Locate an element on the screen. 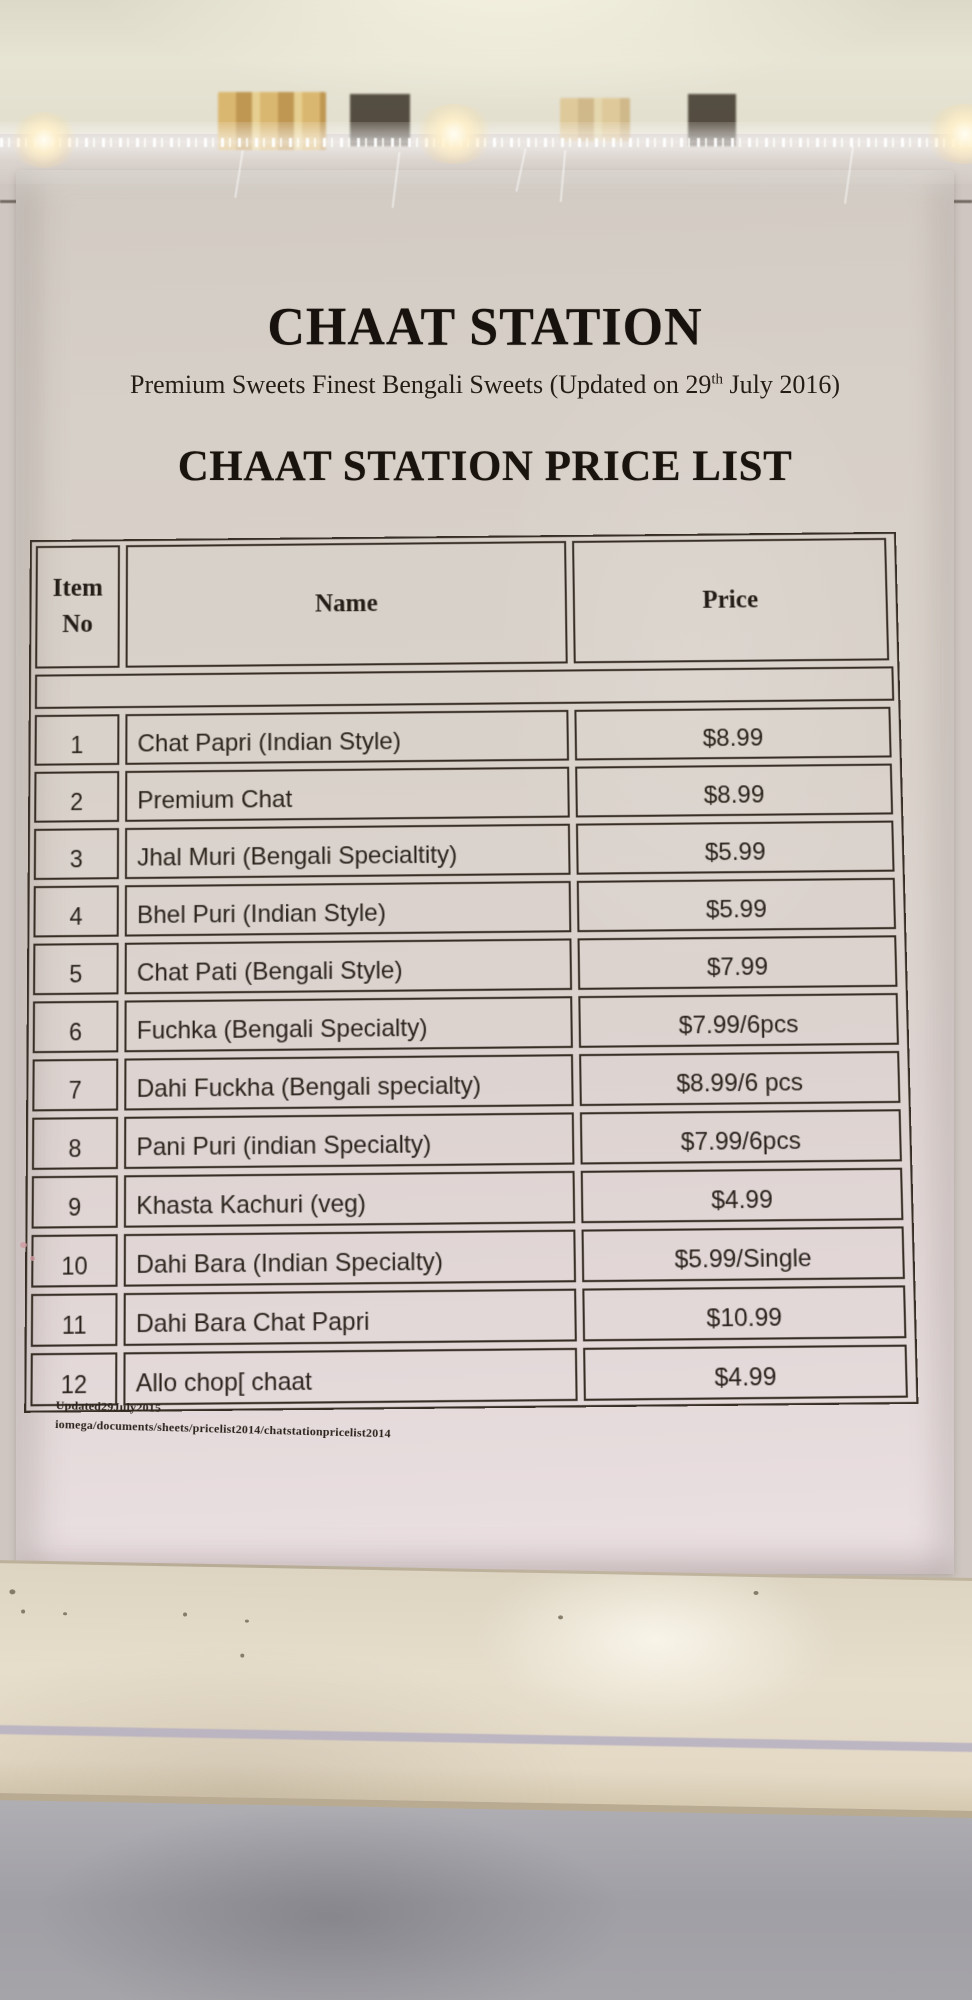 This screenshot has width=972, height=2000. row-item-price: $5.99/Single is located at coordinates (743, 1254).